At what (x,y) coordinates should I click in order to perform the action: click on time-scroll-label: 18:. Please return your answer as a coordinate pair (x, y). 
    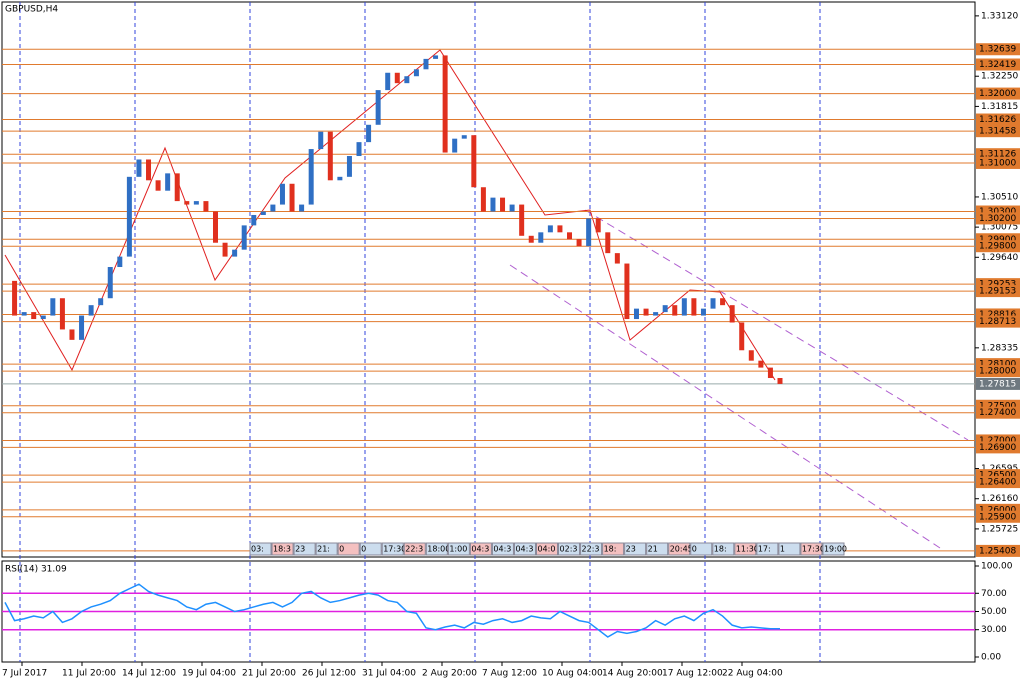
    Looking at the image, I should click on (720, 549).